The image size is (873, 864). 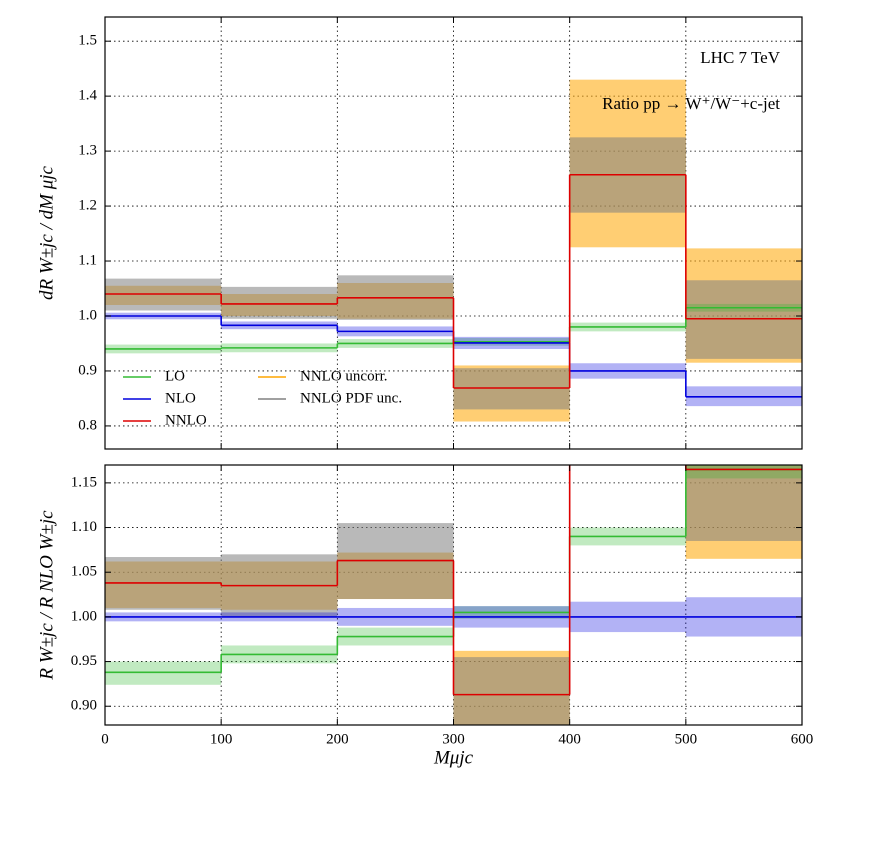 I want to click on y-tick-label: 0.95, so click(x=84, y=661).